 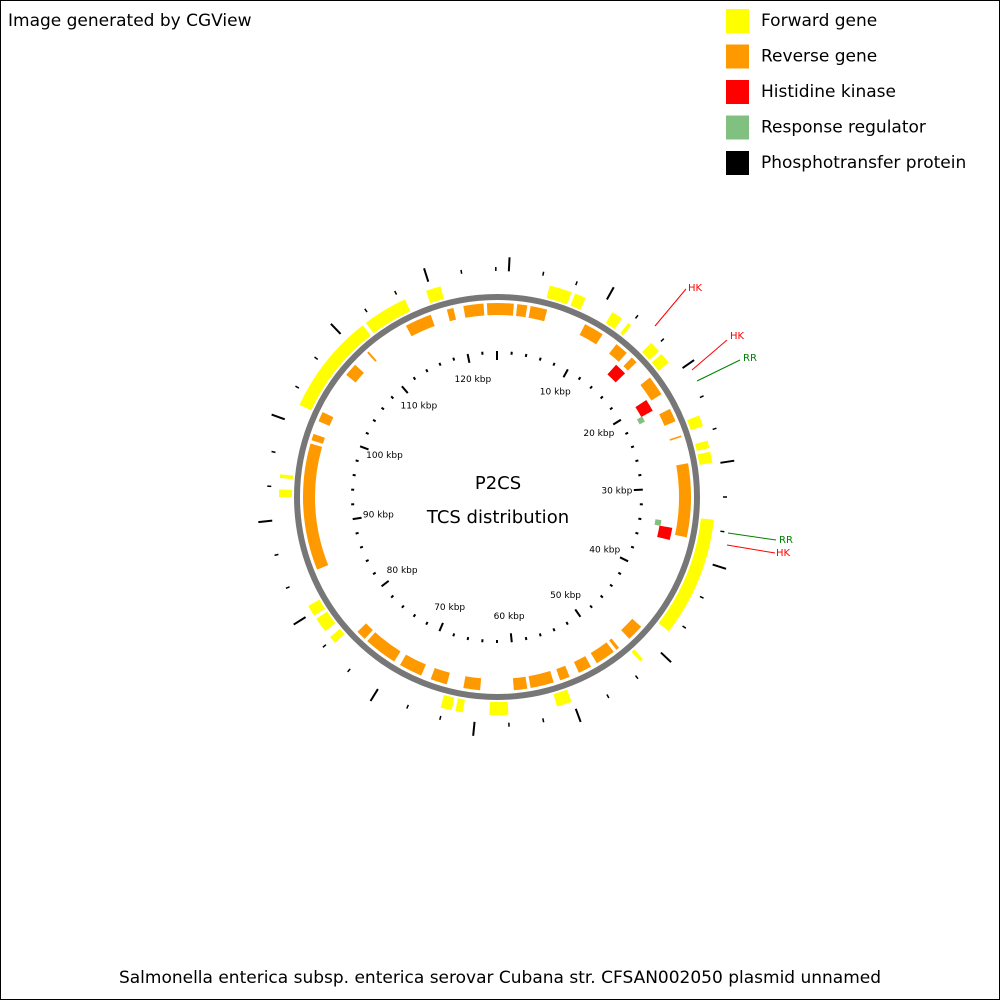 I want to click on kbp-label: 10 kbp, so click(x=555, y=393).